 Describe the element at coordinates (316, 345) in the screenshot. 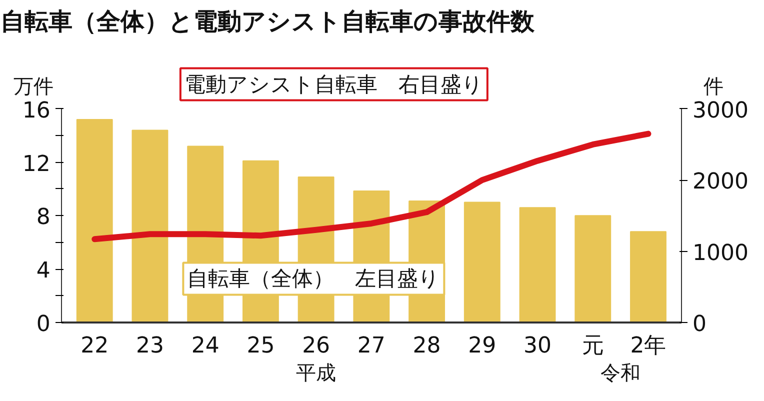

I see `x-tick-label: 26` at that location.